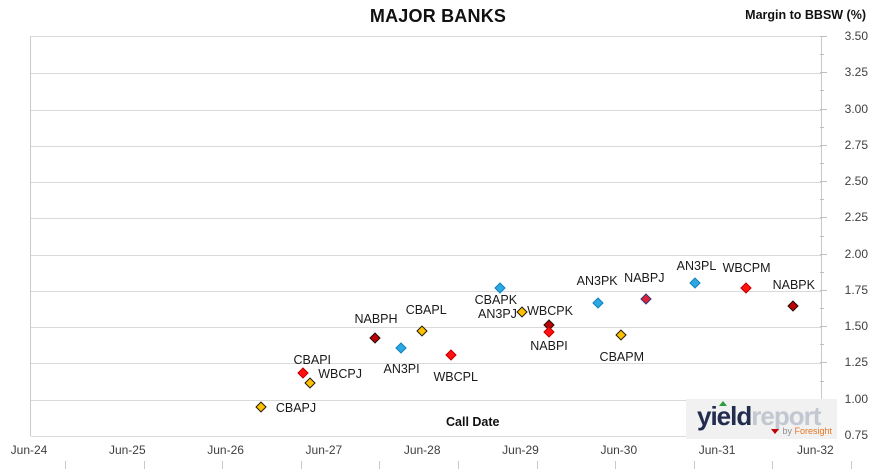 The image size is (871, 469). I want to click on y-tick-label: 1.75, so click(856, 289).